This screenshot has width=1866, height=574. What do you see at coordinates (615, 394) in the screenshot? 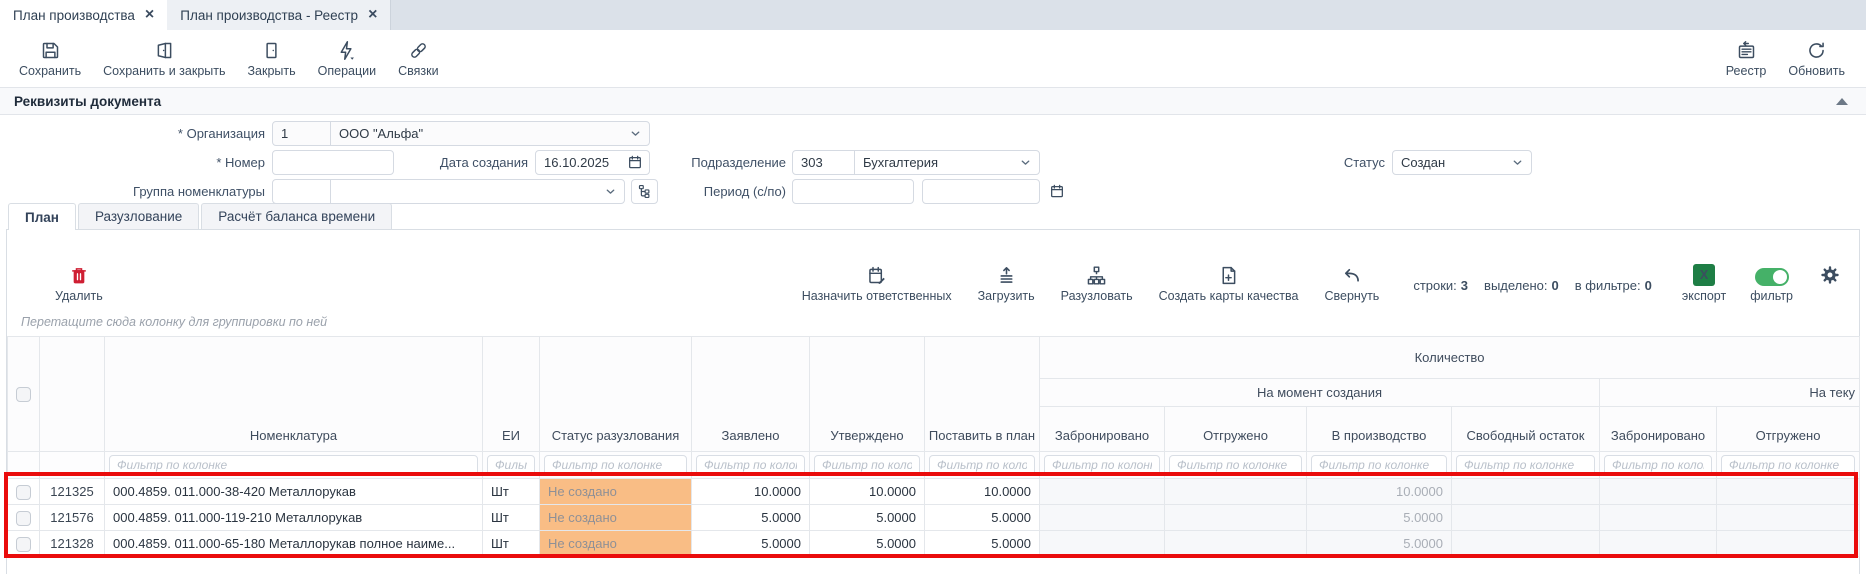
I see `column-header-explosion-status: Статус разузлования` at bounding box center [615, 394].